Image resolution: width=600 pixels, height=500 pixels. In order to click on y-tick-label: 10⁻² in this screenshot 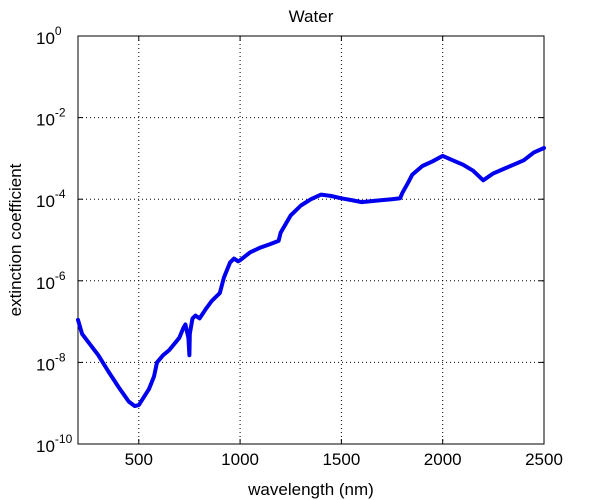, I will do `click(51, 118)`.